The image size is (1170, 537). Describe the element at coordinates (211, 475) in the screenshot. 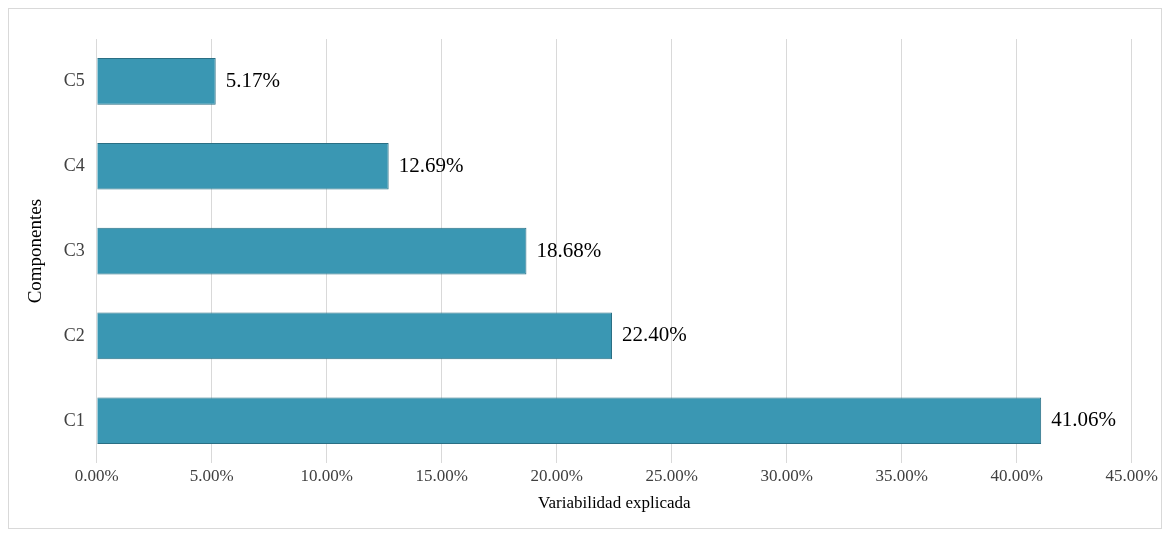

I see `x-tick-label: 5.00%` at that location.